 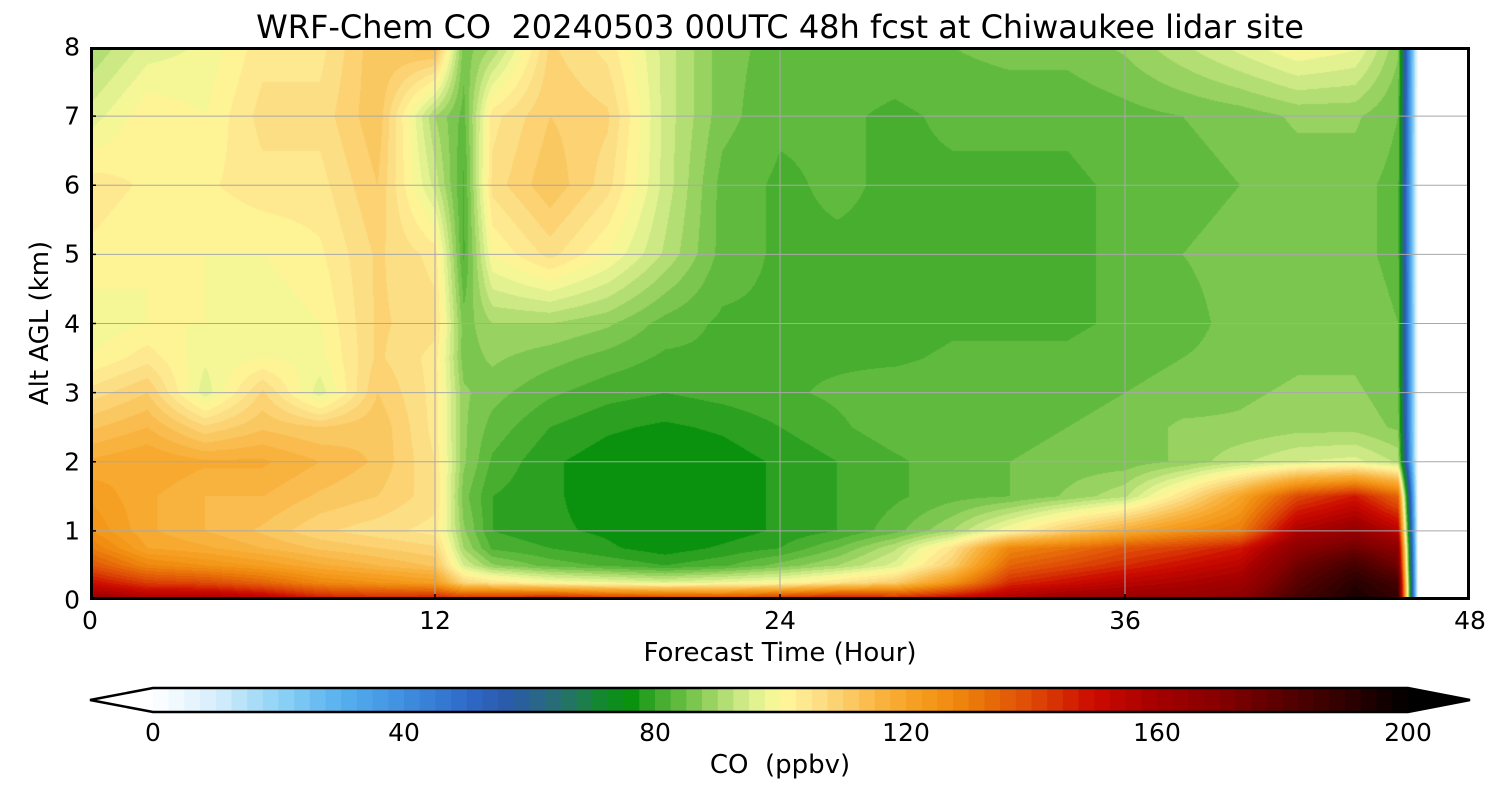 What do you see at coordinates (72, 531) in the screenshot?
I see `y-tick-label: 1` at bounding box center [72, 531].